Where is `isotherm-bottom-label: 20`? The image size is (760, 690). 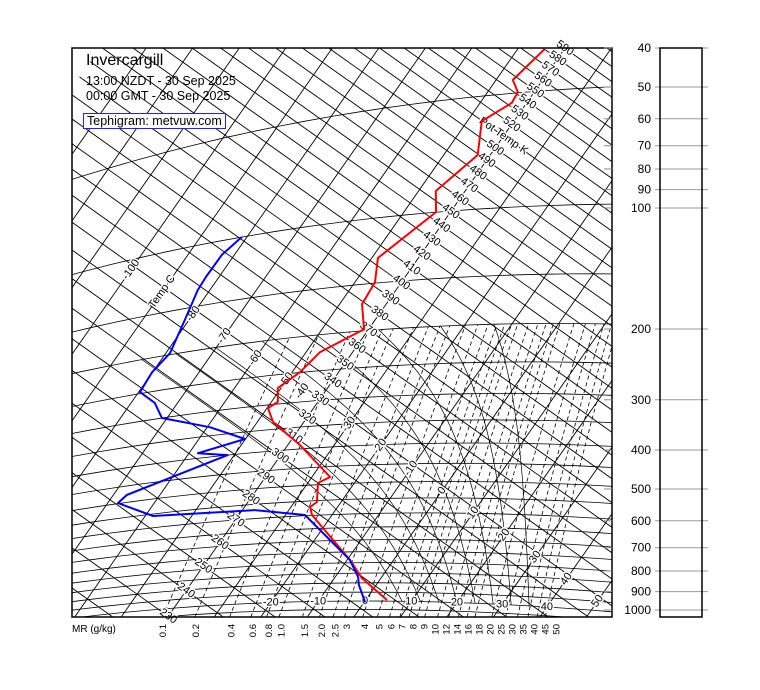
isotherm-bottom-label: 20 is located at coordinates (457, 603).